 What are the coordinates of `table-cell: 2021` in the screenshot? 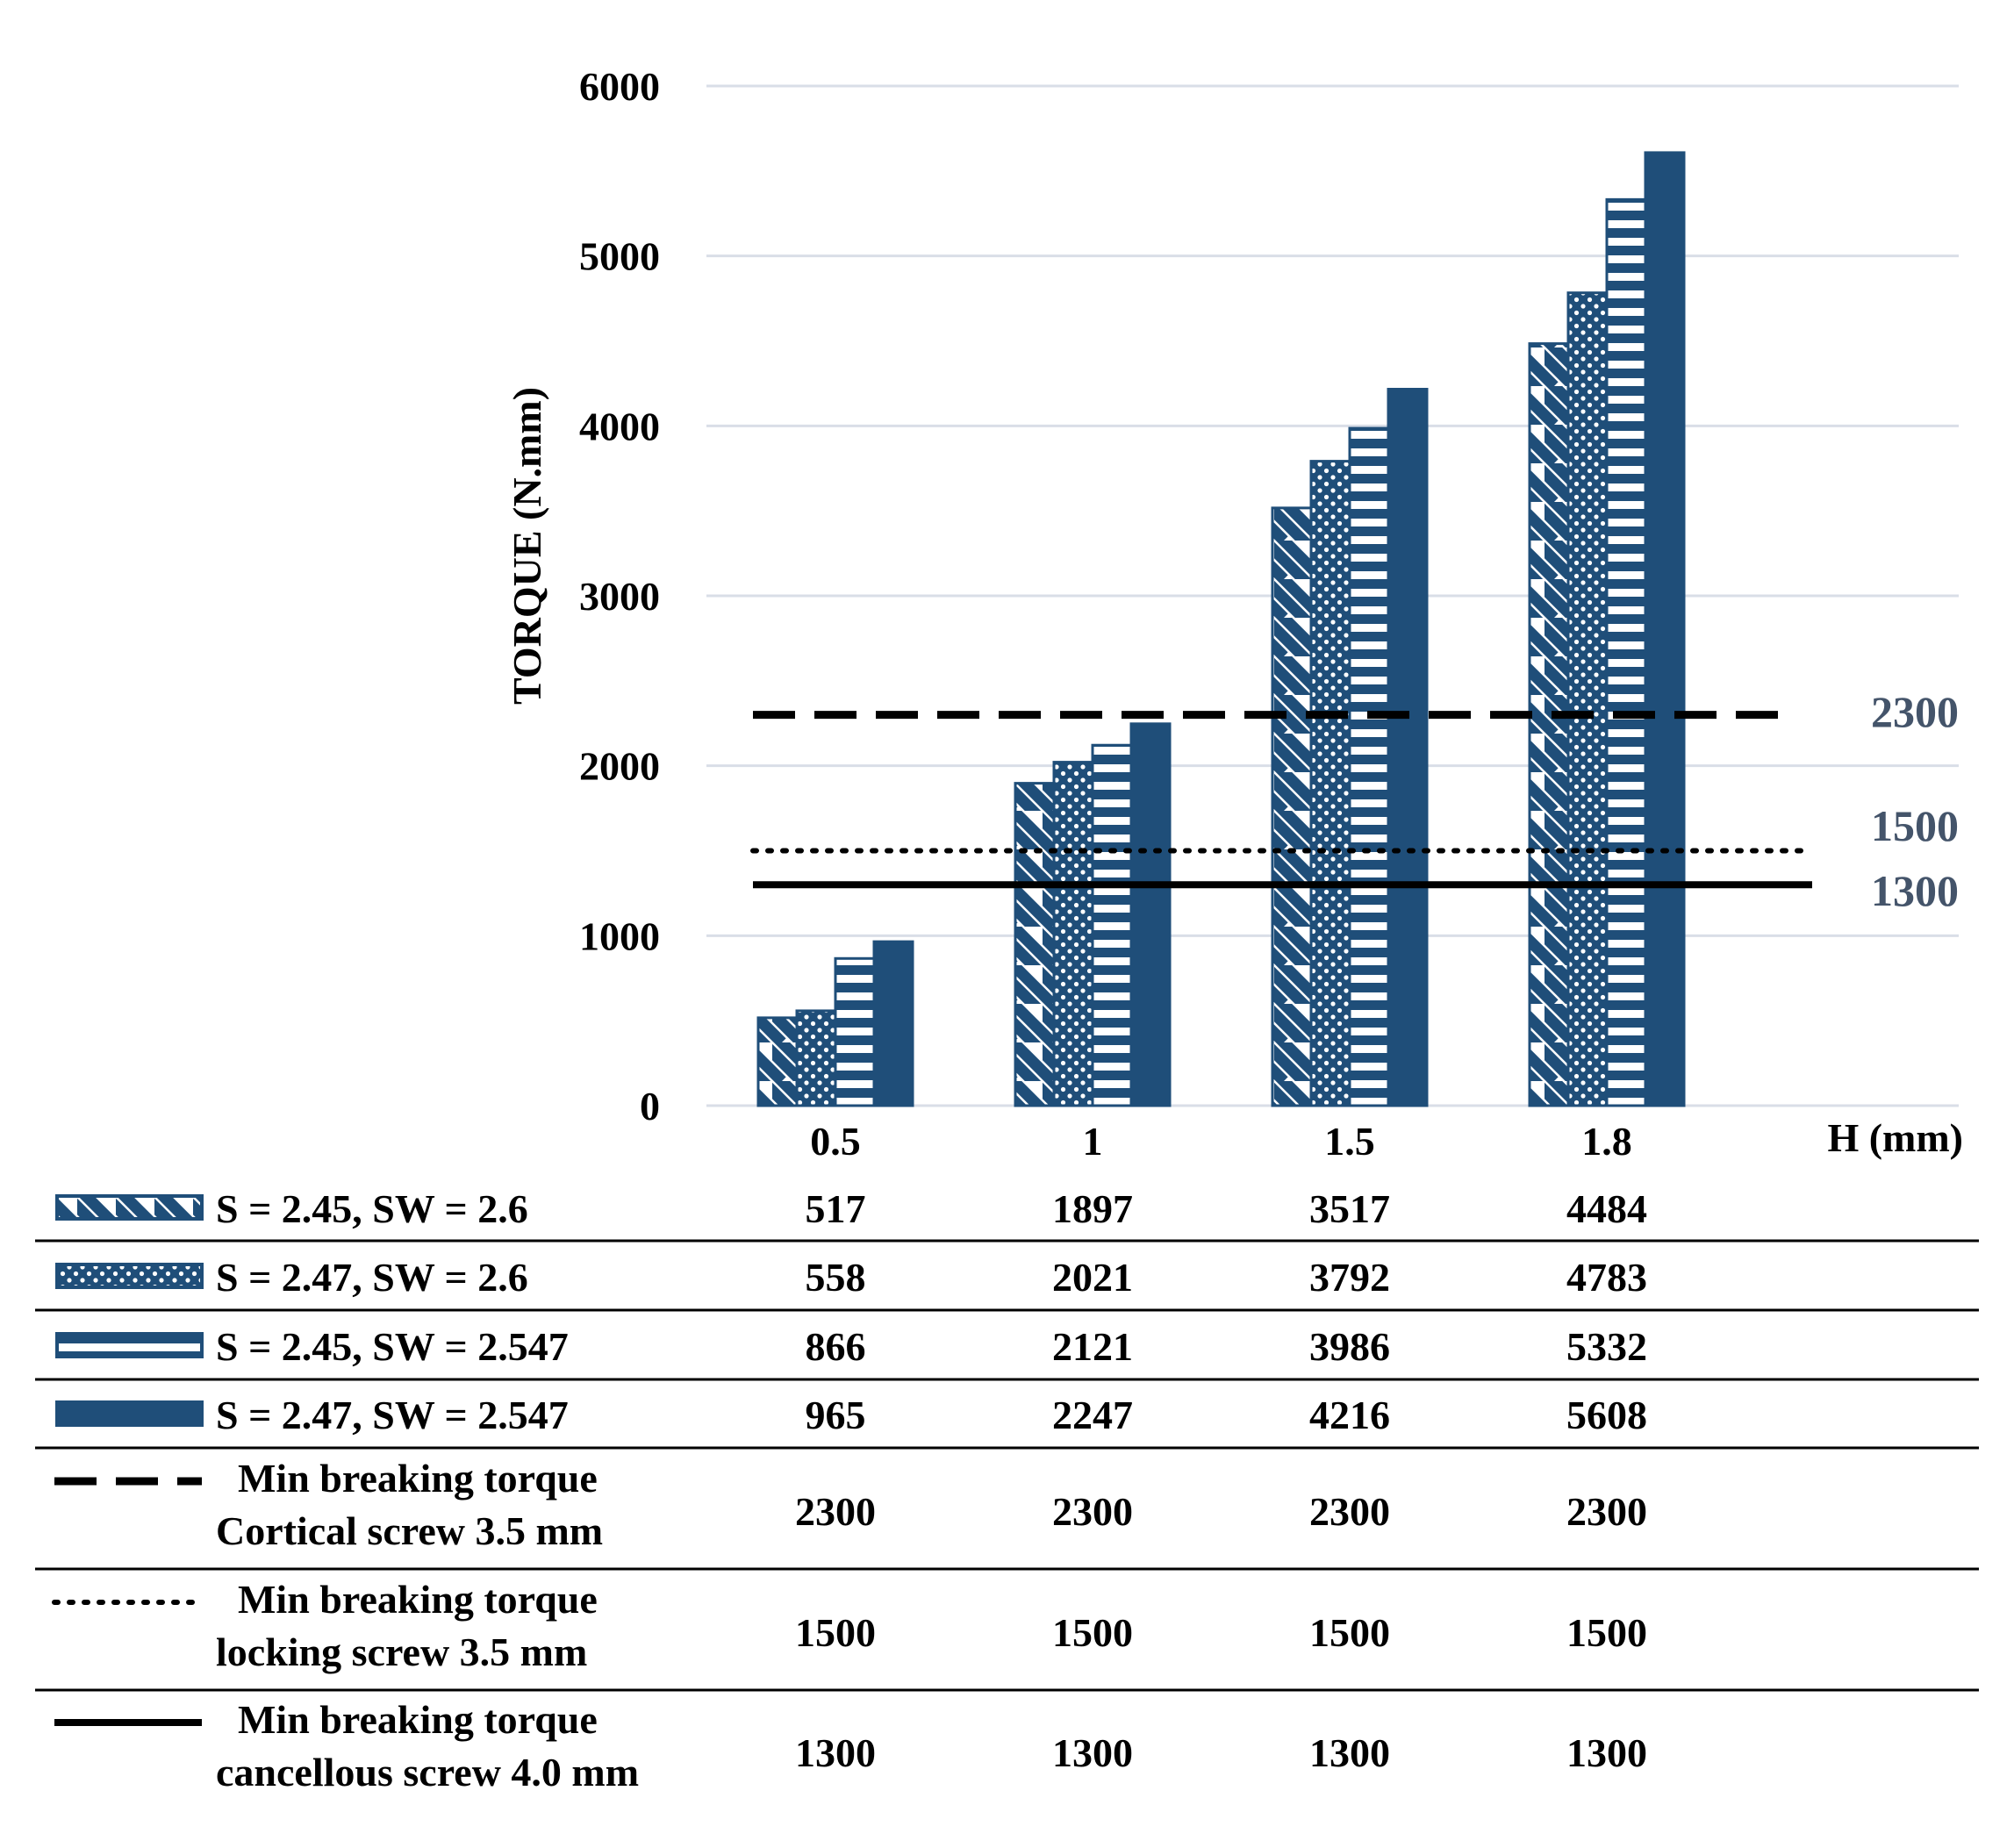 It's located at (1092, 1277).